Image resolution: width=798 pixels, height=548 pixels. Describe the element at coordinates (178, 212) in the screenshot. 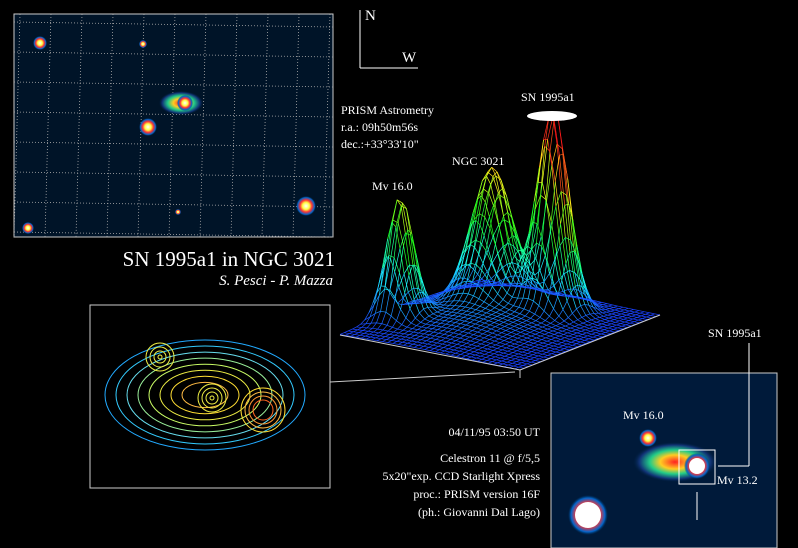

I see `star` at that location.